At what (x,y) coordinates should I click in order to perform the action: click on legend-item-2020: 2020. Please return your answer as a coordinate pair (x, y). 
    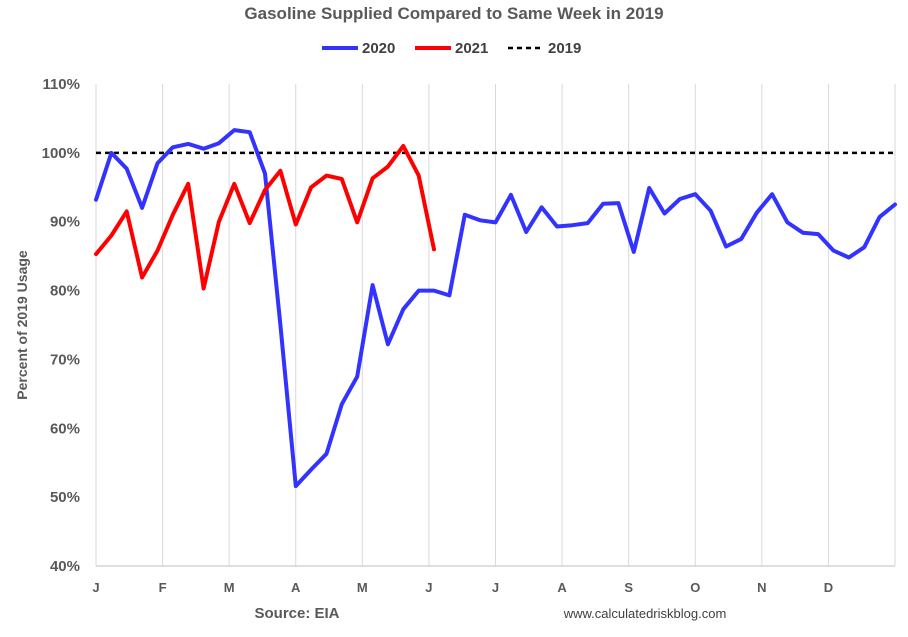
    Looking at the image, I should click on (358, 48).